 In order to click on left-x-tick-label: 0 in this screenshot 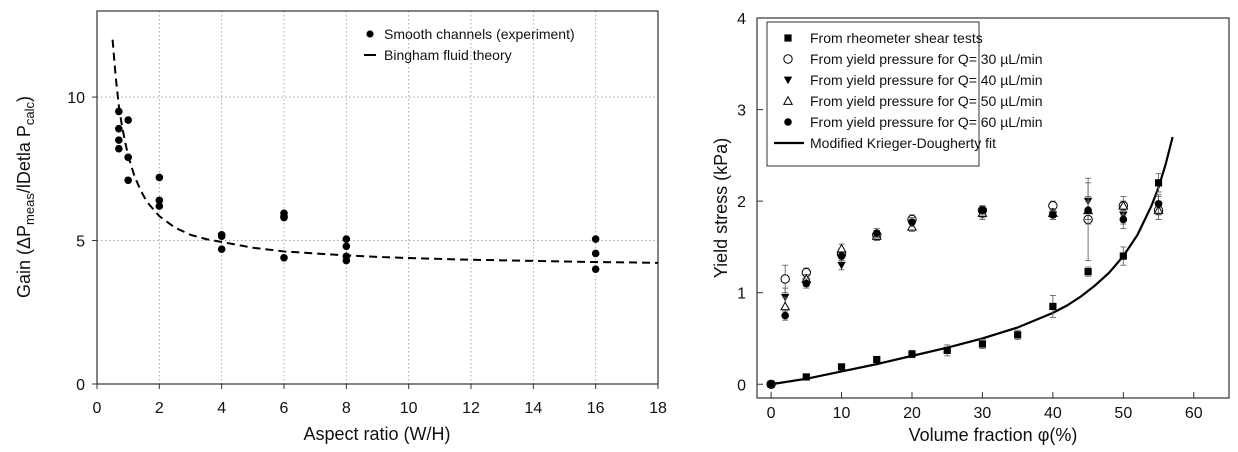, I will do `click(97, 408)`.